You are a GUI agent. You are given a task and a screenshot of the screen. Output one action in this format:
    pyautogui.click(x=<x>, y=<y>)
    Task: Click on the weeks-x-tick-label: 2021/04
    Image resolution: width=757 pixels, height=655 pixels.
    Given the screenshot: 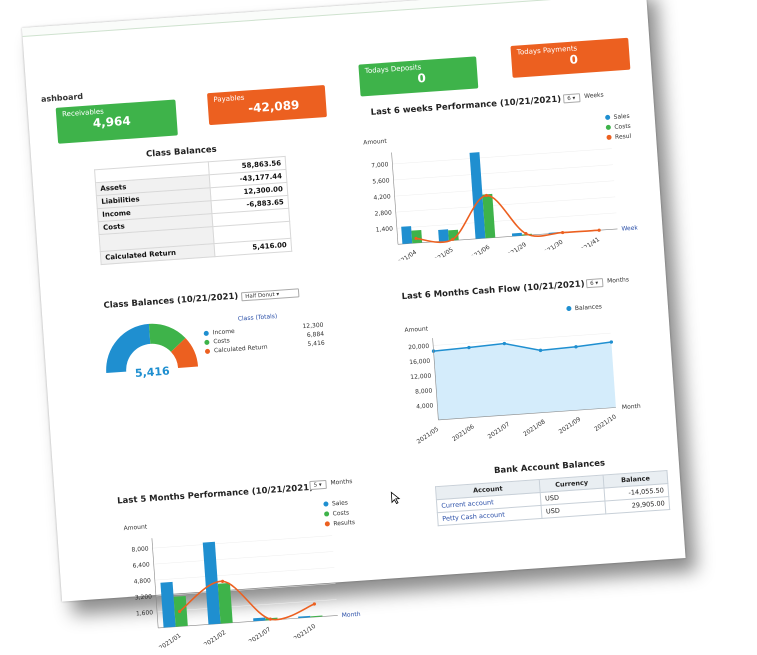 What is the action you would take?
    pyautogui.click(x=406, y=257)
    